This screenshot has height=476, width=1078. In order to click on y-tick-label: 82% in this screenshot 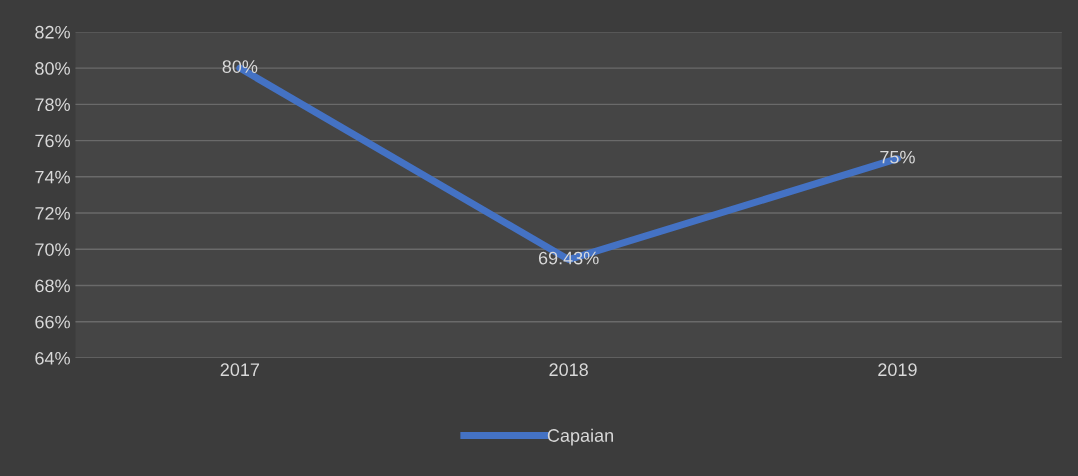, I will do `click(52, 32)`.